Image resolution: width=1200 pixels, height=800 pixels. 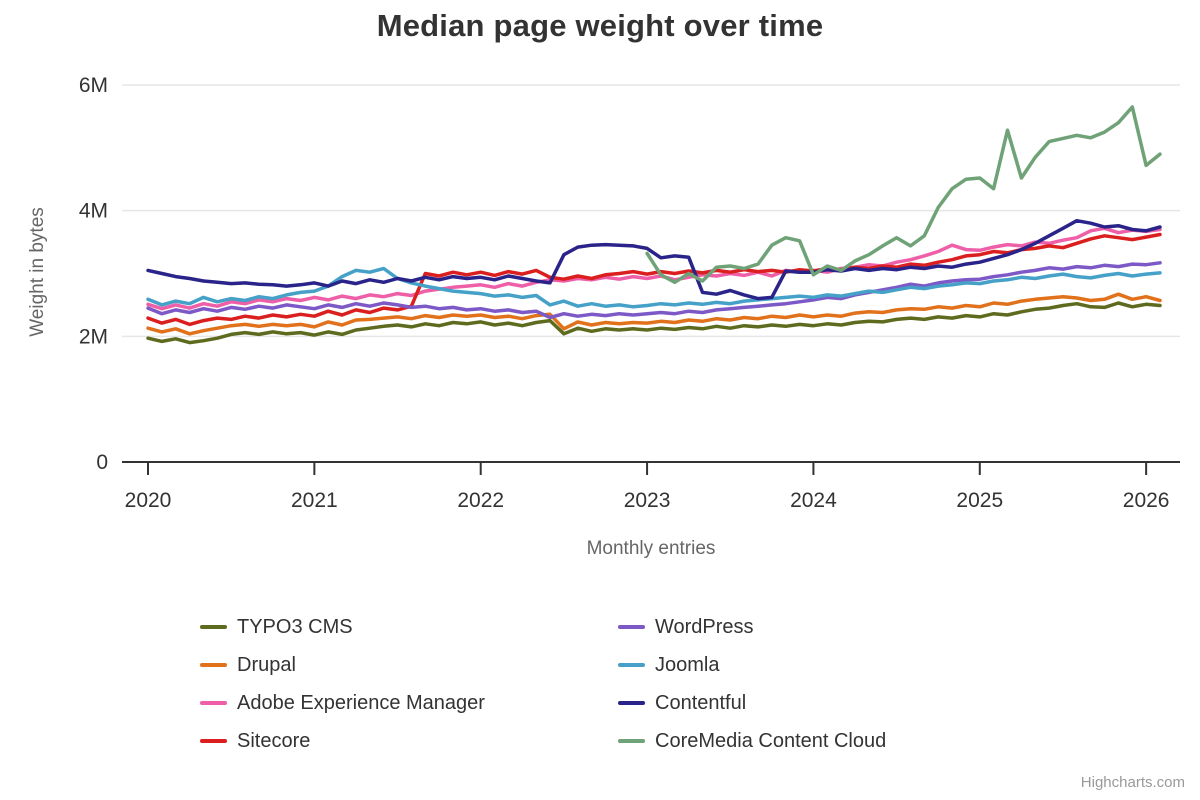 I want to click on series-line-wordpress, so click(x=654, y=290).